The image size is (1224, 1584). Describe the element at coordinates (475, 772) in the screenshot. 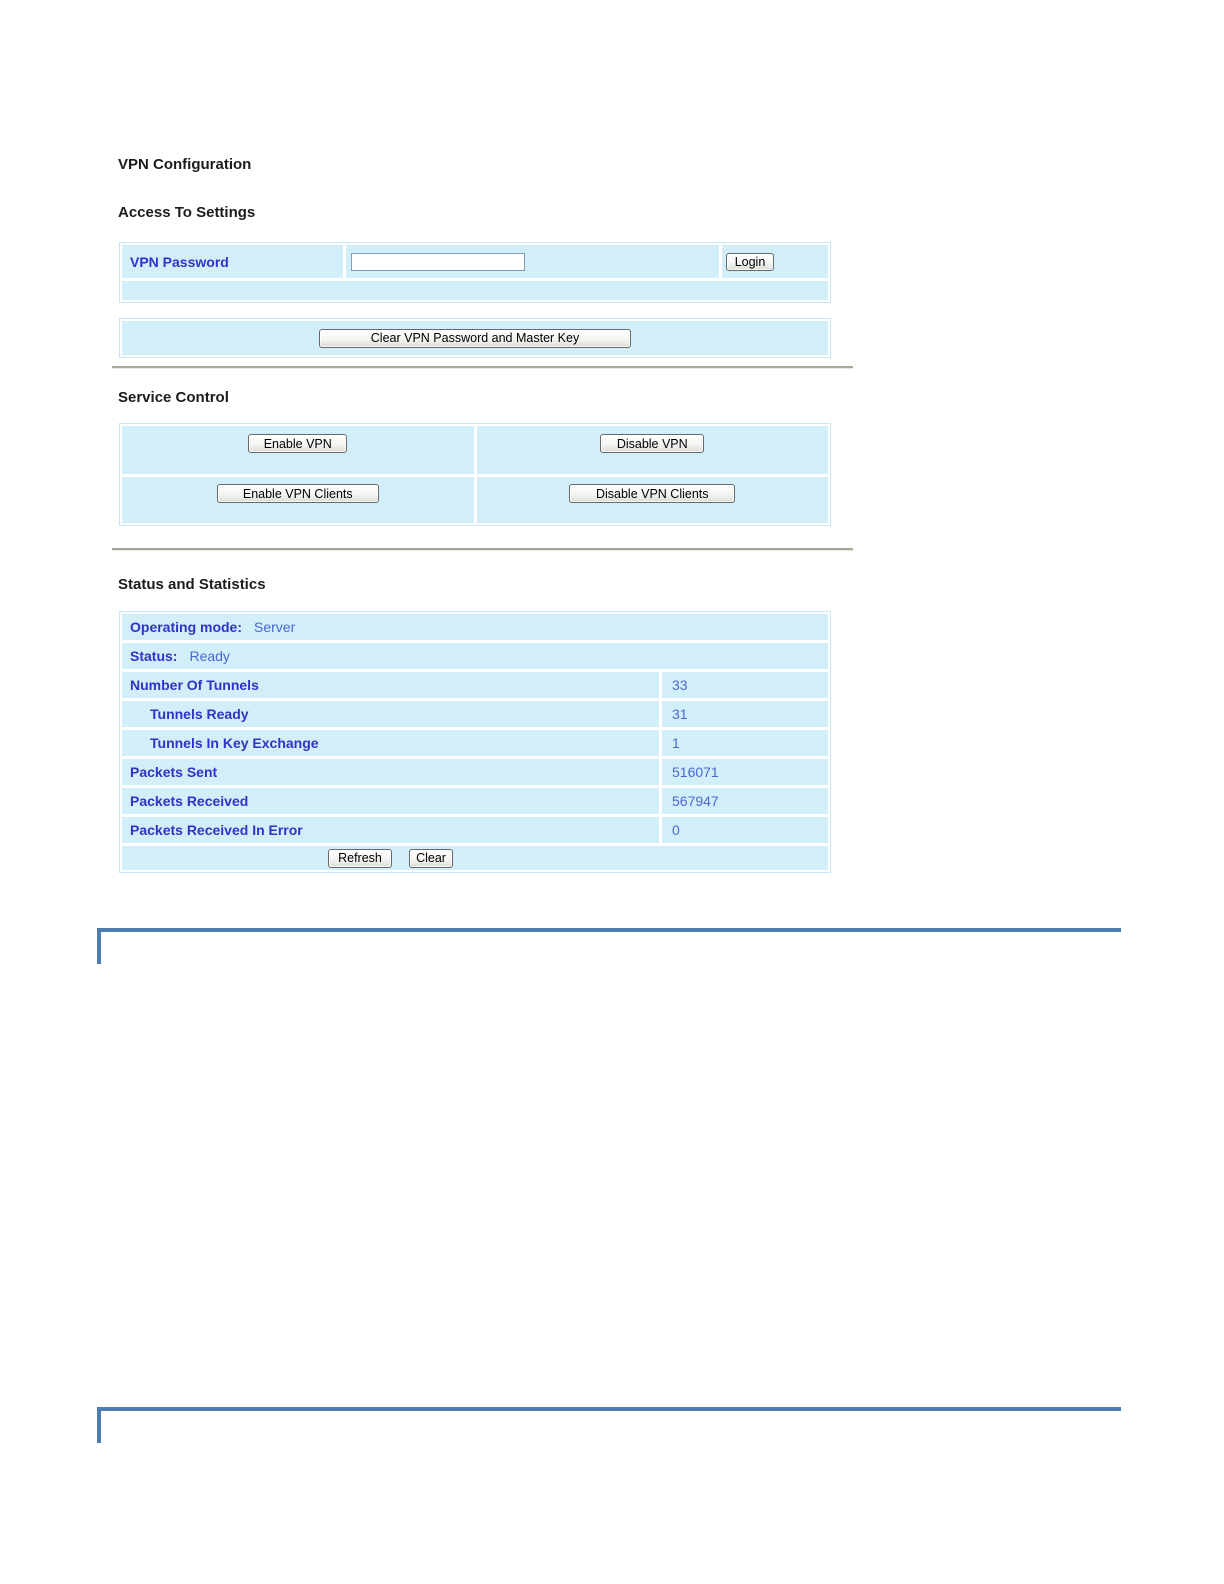

I see `table-row: Packets Sent 516071` at that location.